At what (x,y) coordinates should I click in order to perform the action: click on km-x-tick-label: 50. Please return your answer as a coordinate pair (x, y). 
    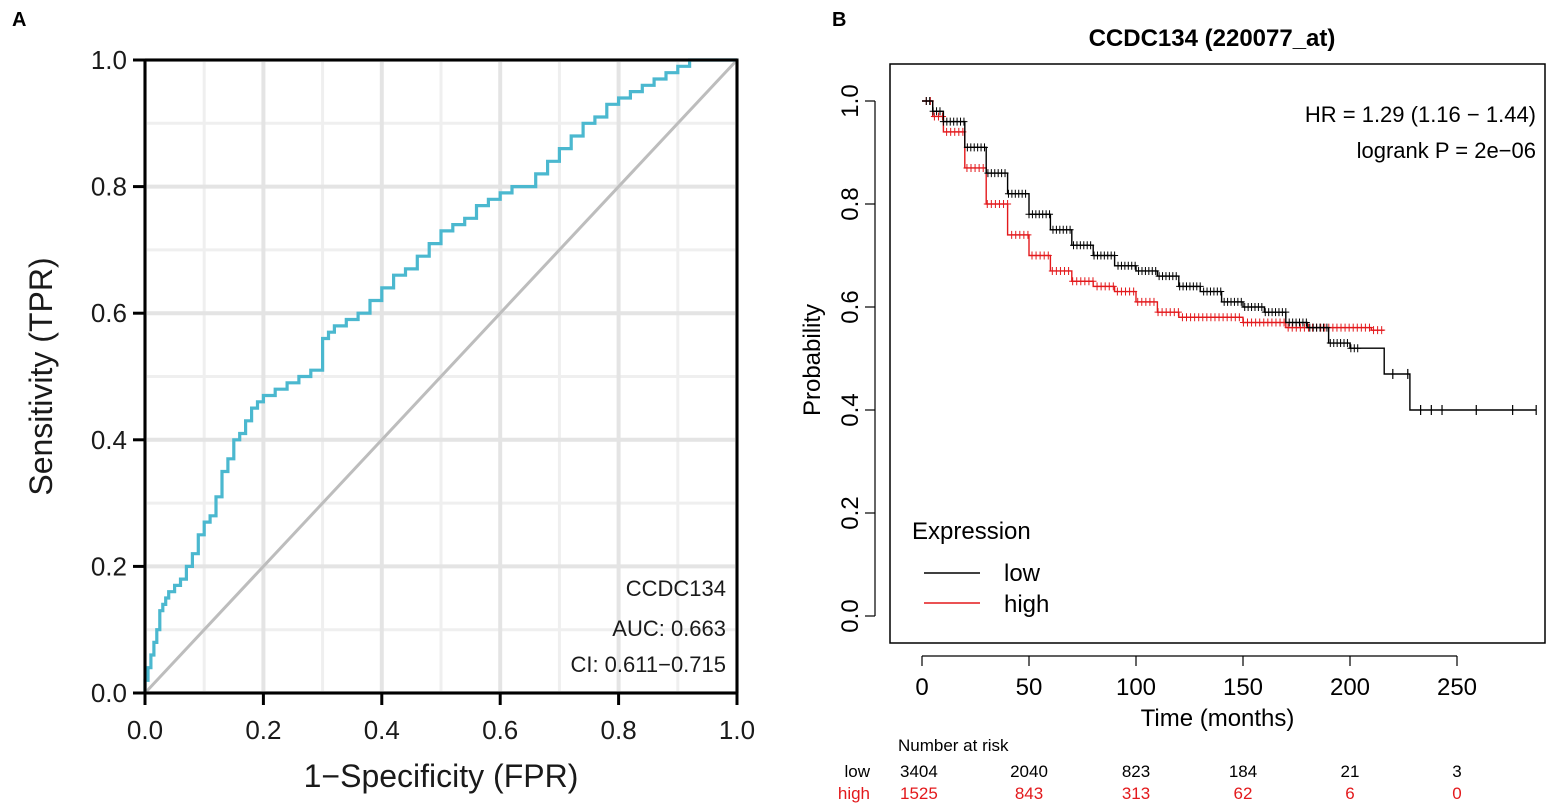
    Looking at the image, I should click on (1029, 687).